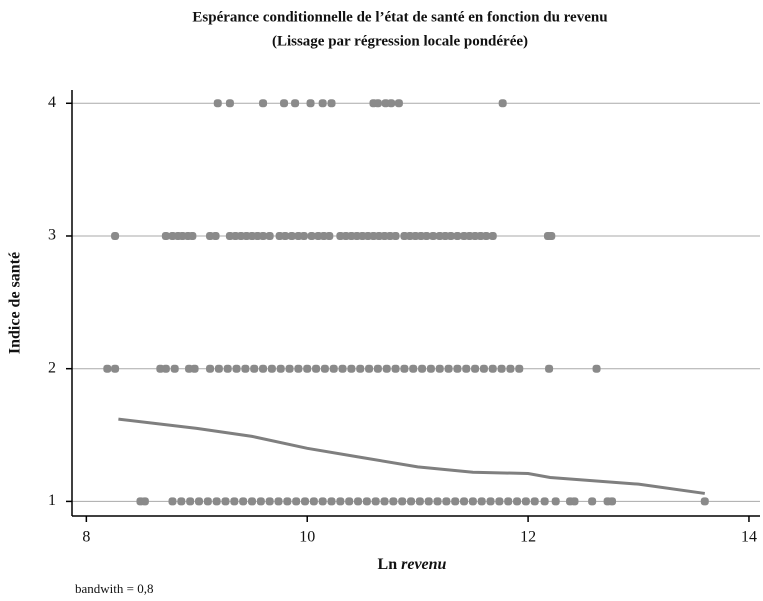  Describe the element at coordinates (114, 588) in the screenshot. I see `note: bandwith = 0,8` at that location.